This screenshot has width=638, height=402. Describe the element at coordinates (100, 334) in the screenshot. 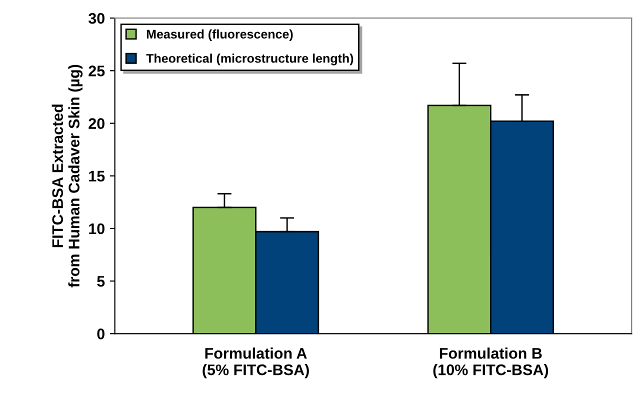

I see `y-tick-label: 0` at that location.